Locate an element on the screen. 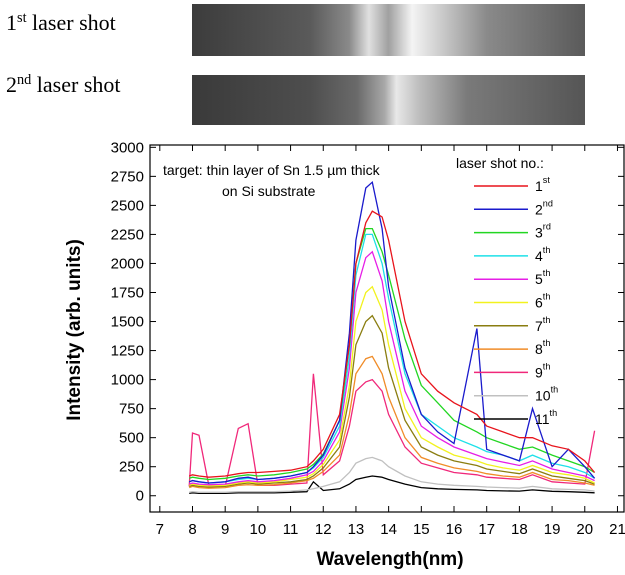 Image resolution: width=625 pixels, height=575 pixels. legend-label: 7th is located at coordinates (542, 324).